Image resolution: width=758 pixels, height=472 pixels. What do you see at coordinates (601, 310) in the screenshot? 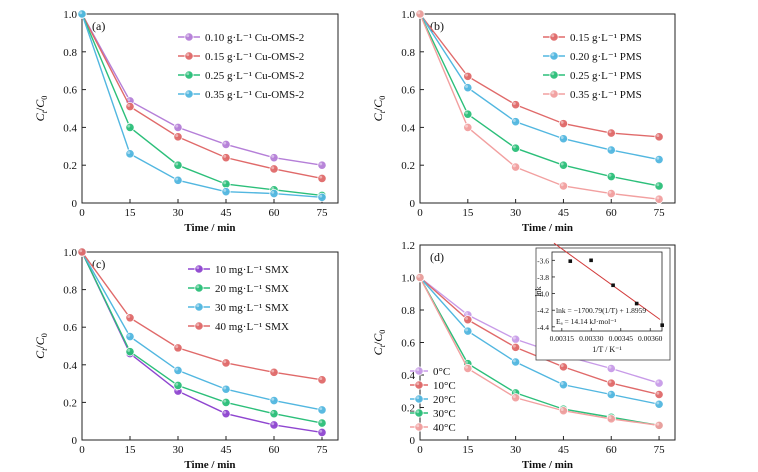
I see `inset-equation: lnk = −1700.79(1/T) + 1.8959` at bounding box center [601, 310].